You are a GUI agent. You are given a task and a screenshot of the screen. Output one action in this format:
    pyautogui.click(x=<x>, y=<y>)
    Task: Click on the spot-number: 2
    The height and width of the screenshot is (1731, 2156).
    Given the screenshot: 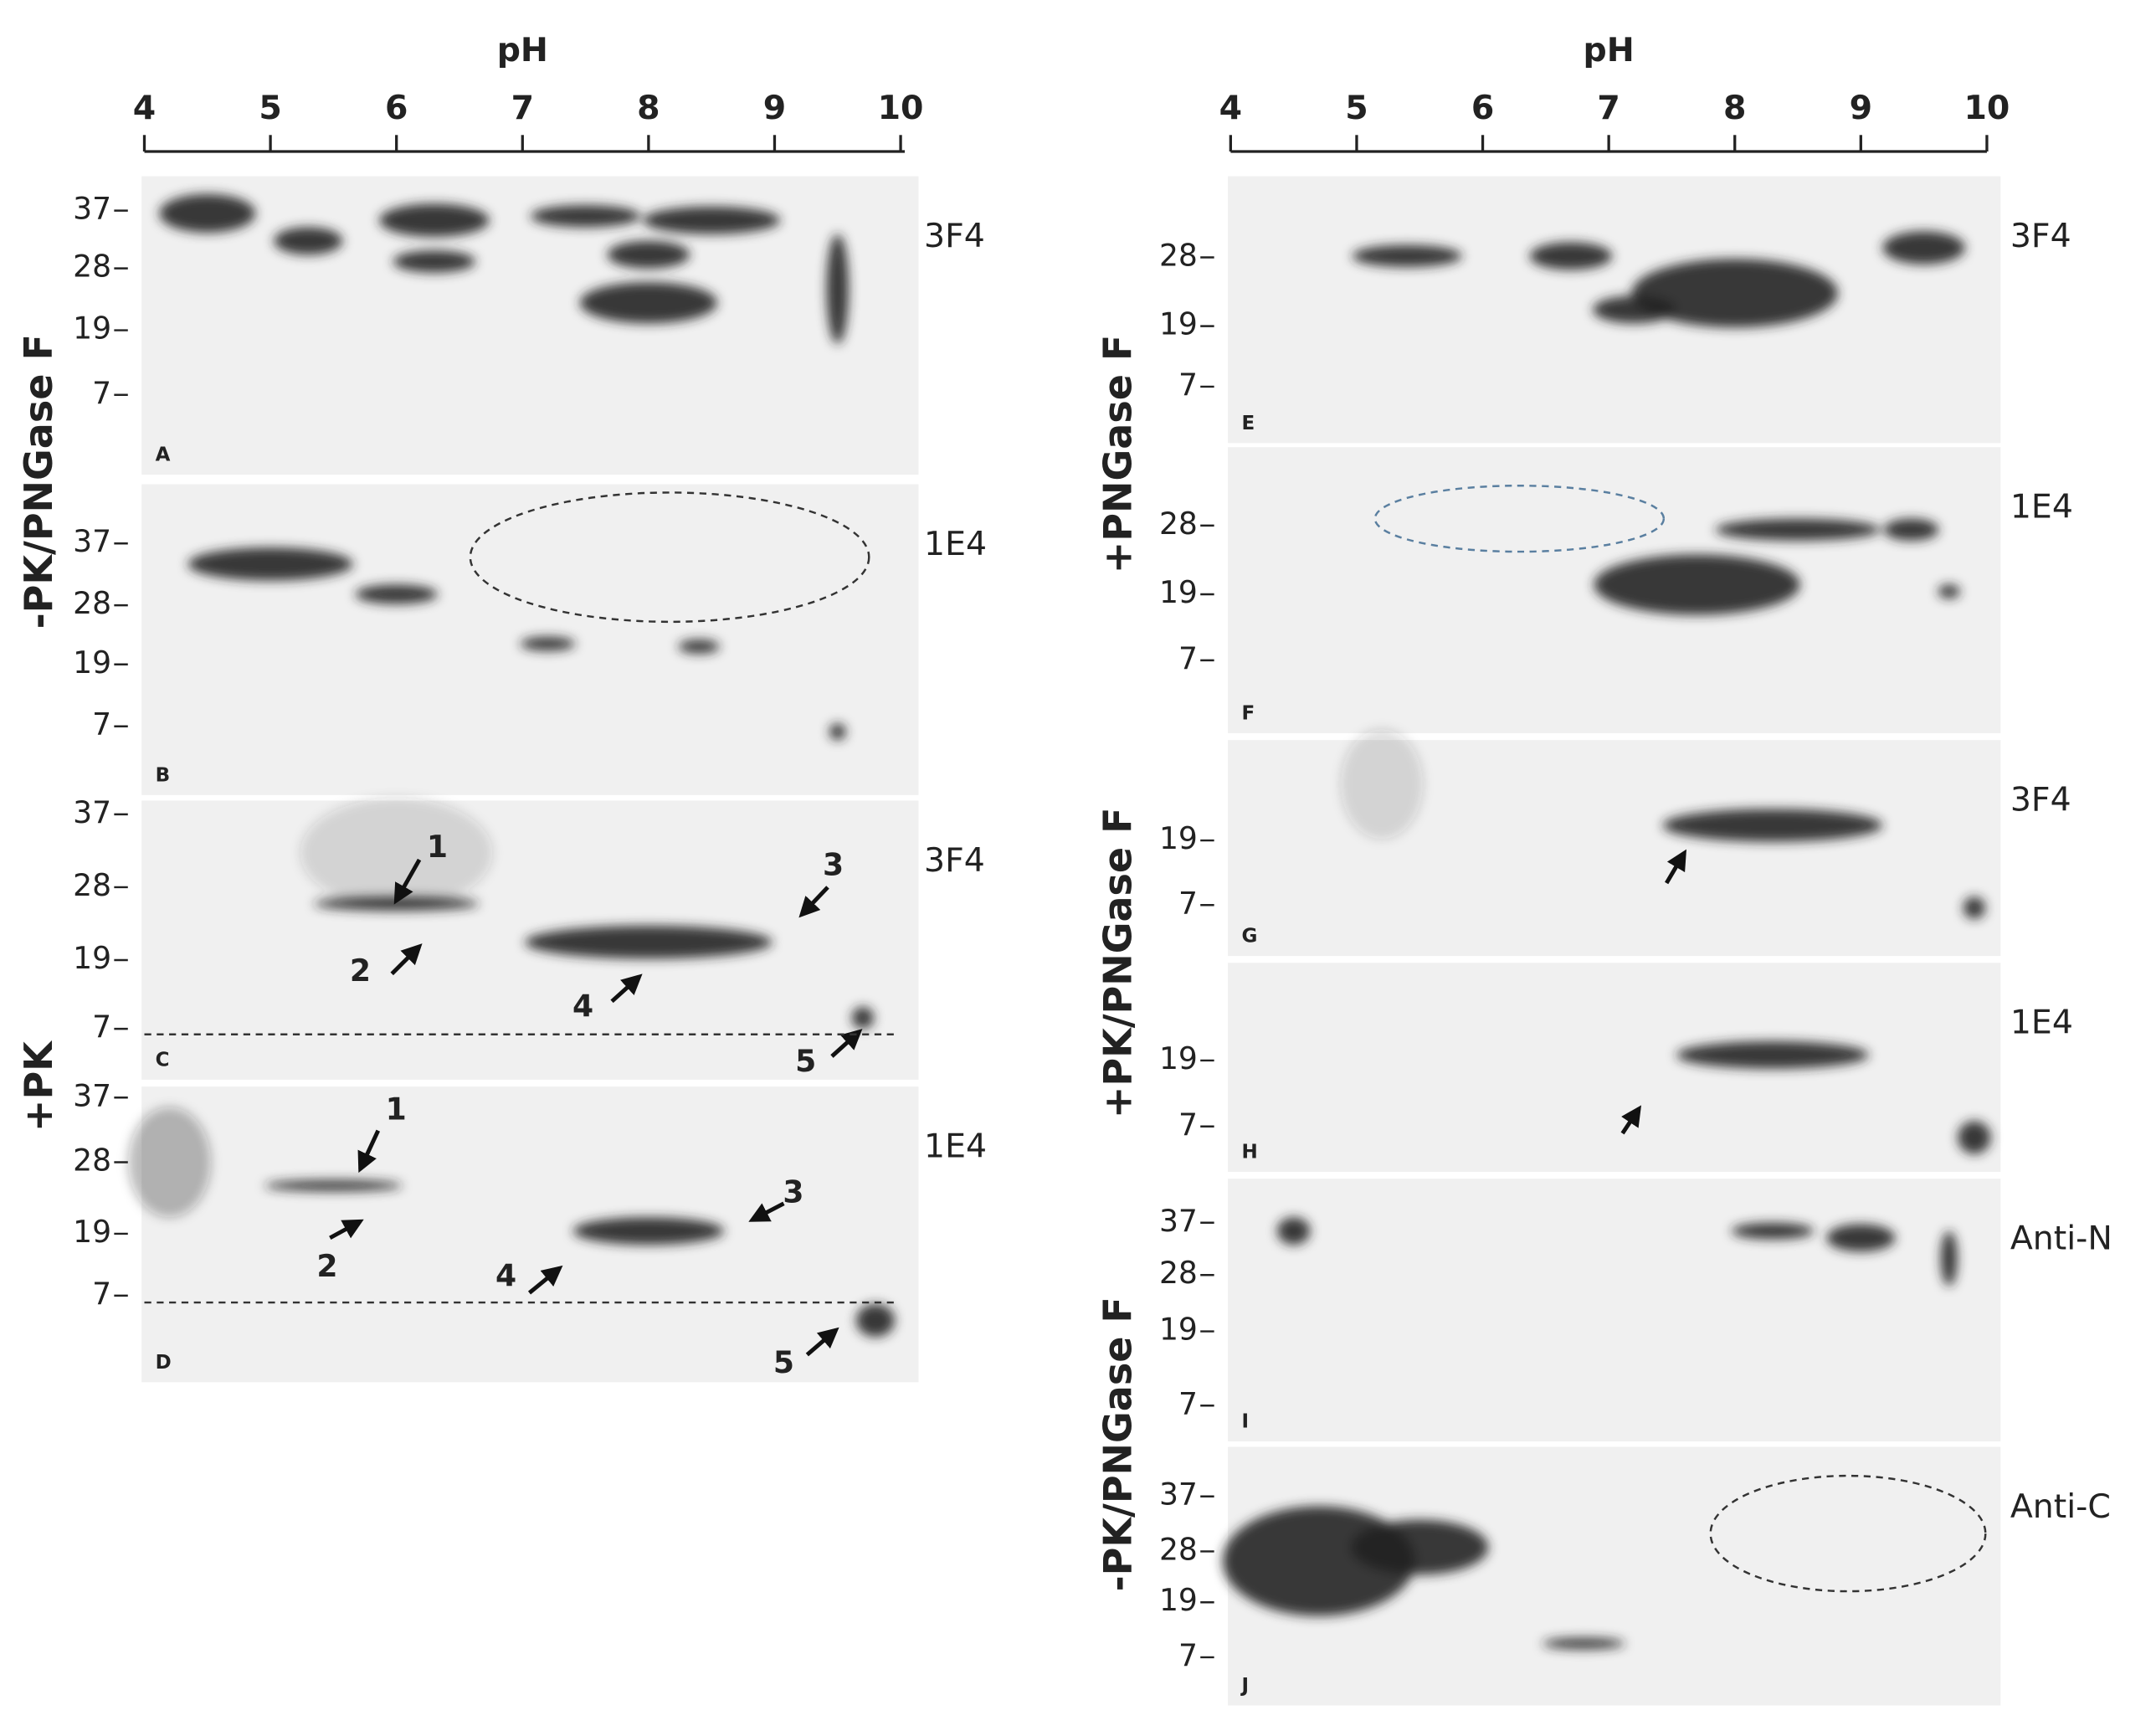 What is the action you would take?
    pyautogui.click(x=360, y=971)
    